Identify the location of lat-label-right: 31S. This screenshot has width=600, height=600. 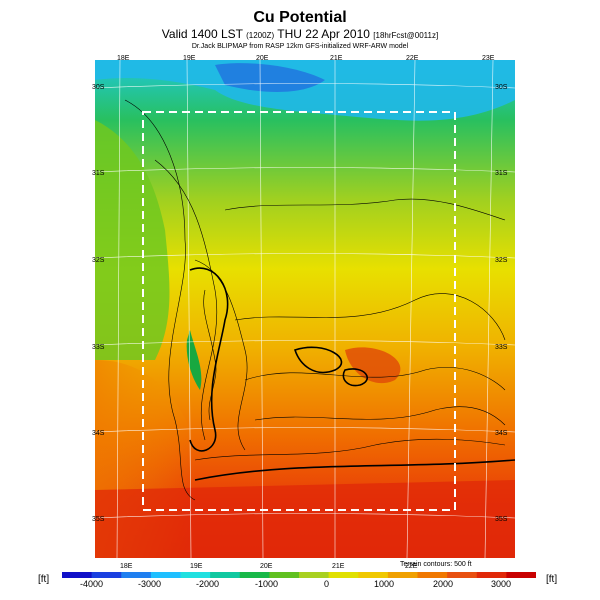
(501, 173).